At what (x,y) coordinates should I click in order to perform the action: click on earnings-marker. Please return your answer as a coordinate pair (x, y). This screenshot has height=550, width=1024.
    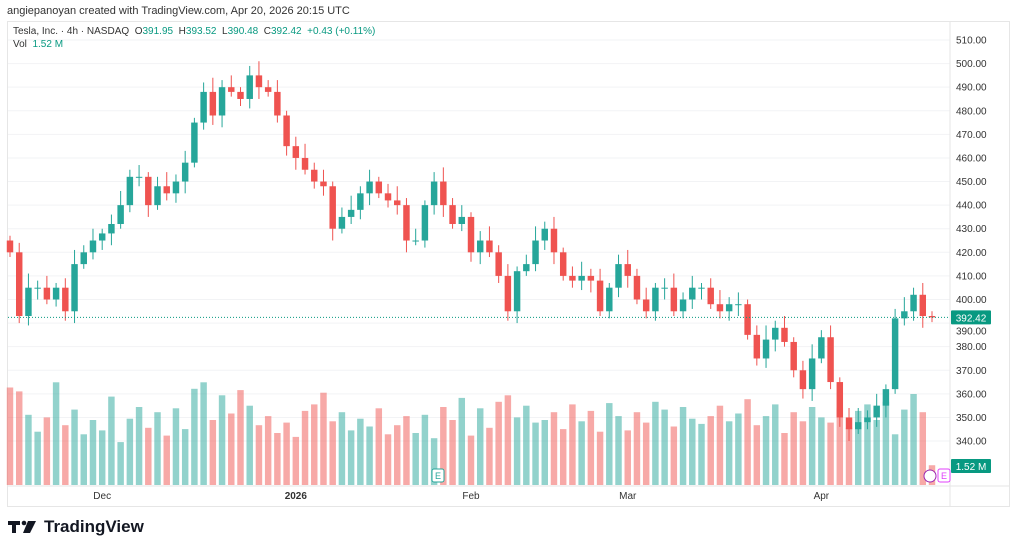
    Looking at the image, I should click on (944, 475).